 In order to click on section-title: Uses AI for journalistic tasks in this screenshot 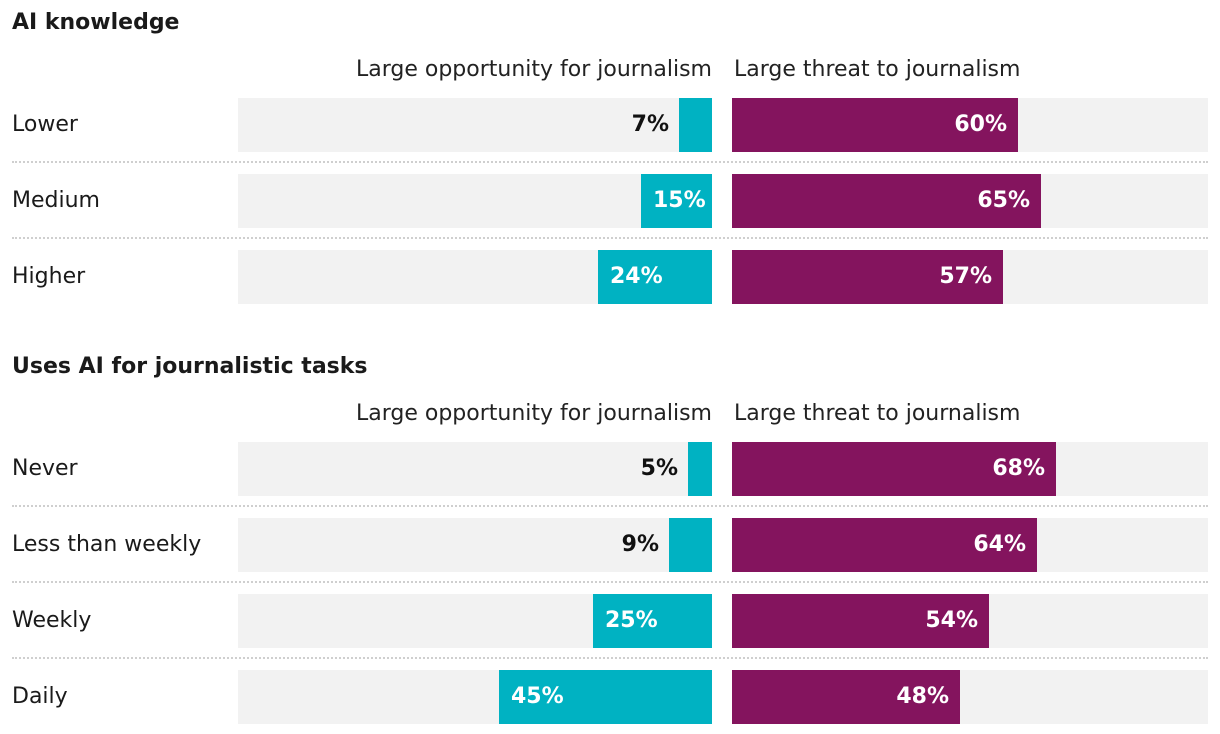, I will do `click(190, 366)`.